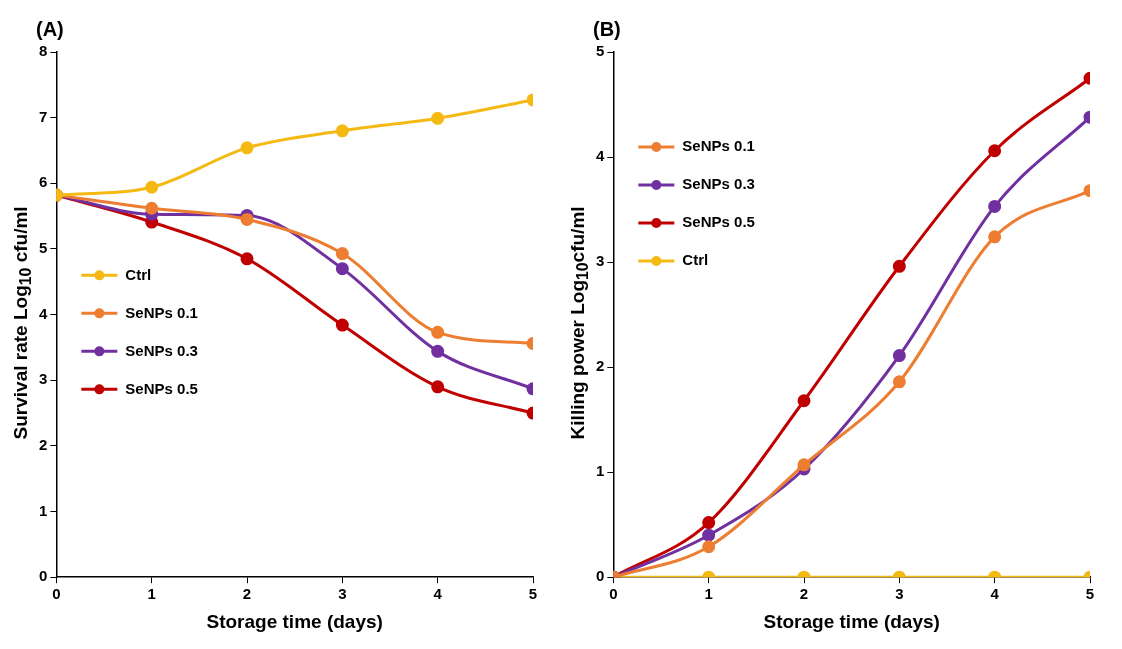  I want to click on chart-title: (A), so click(50, 28).